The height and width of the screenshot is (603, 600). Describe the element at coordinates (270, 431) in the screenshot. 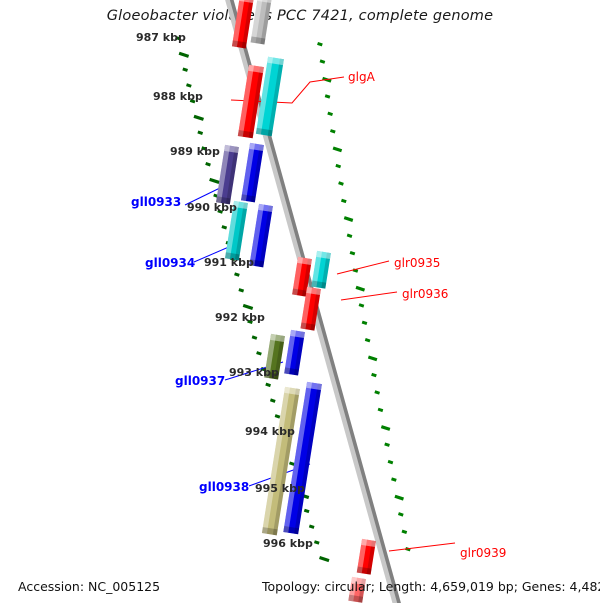

I see `axis-tick-label: 994 kbp` at that location.